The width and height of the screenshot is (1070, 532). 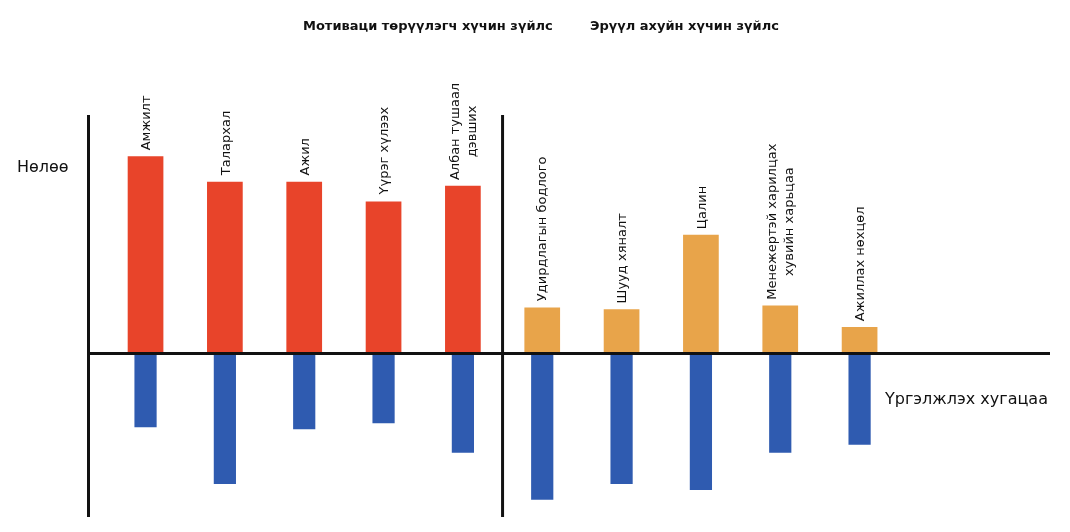 What do you see at coordinates (621, 258) in the screenshot?
I see `x-tick-label: Шууд хяналт` at bounding box center [621, 258].